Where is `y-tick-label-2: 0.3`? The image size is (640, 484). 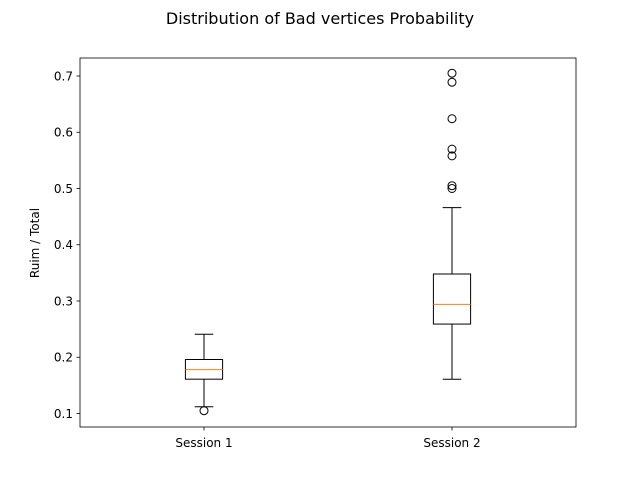 y-tick-label-2: 0.3 is located at coordinates (63, 301).